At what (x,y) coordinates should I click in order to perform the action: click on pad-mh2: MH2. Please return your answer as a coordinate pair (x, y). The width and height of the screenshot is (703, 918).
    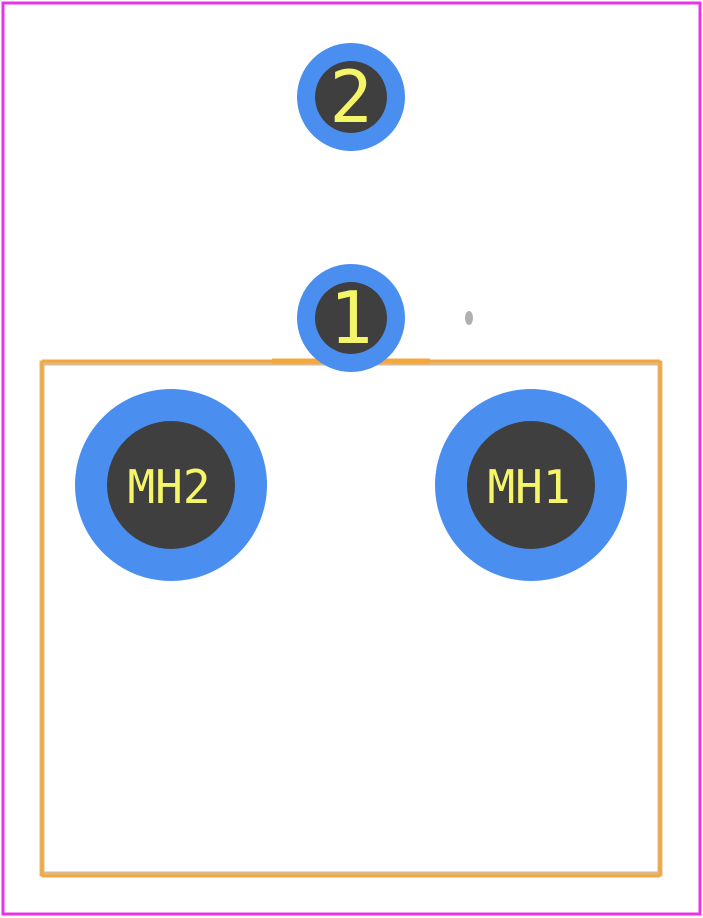
    Looking at the image, I should click on (171, 485).